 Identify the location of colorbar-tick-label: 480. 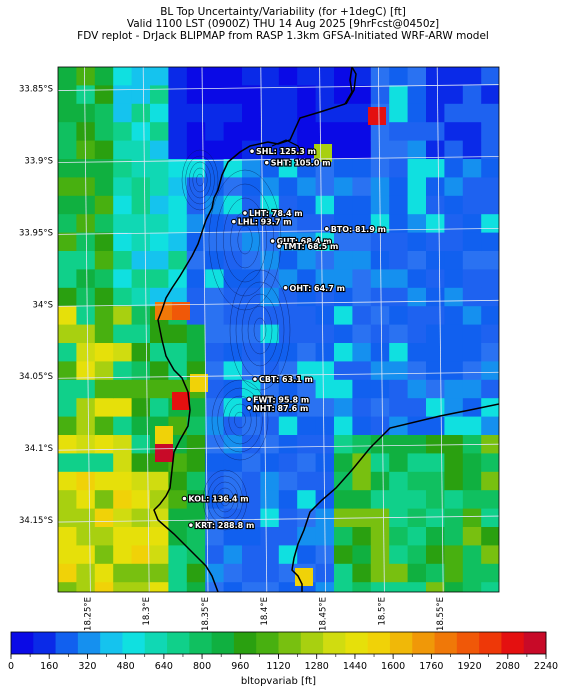
(126, 666).